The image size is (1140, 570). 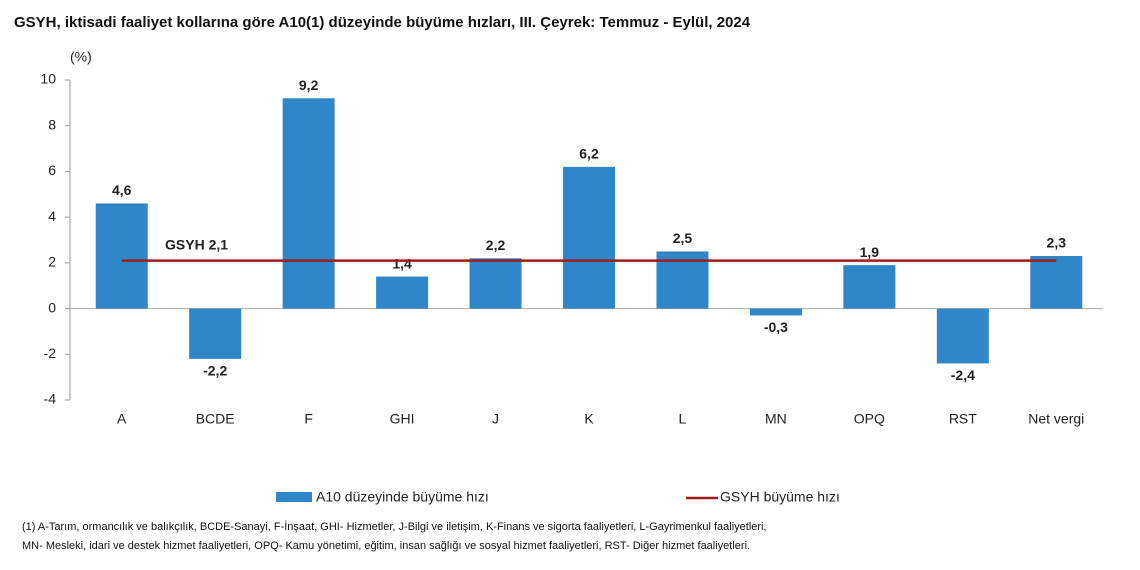 I want to click on value-label: 9,2, so click(x=309, y=85).